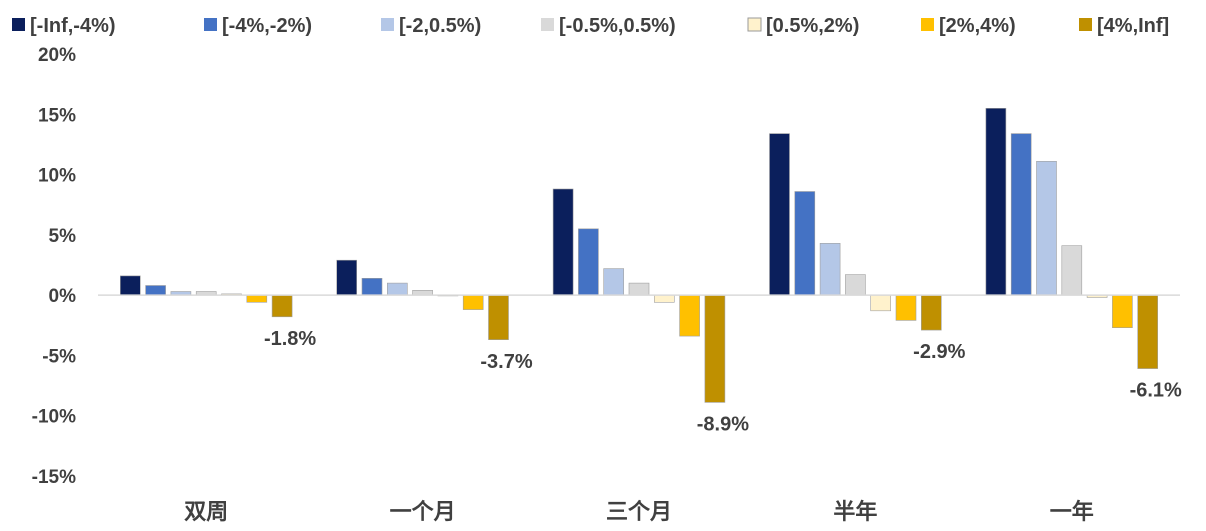  Describe the element at coordinates (57, 176) in the screenshot. I see `y-tick-label: 10%` at that location.